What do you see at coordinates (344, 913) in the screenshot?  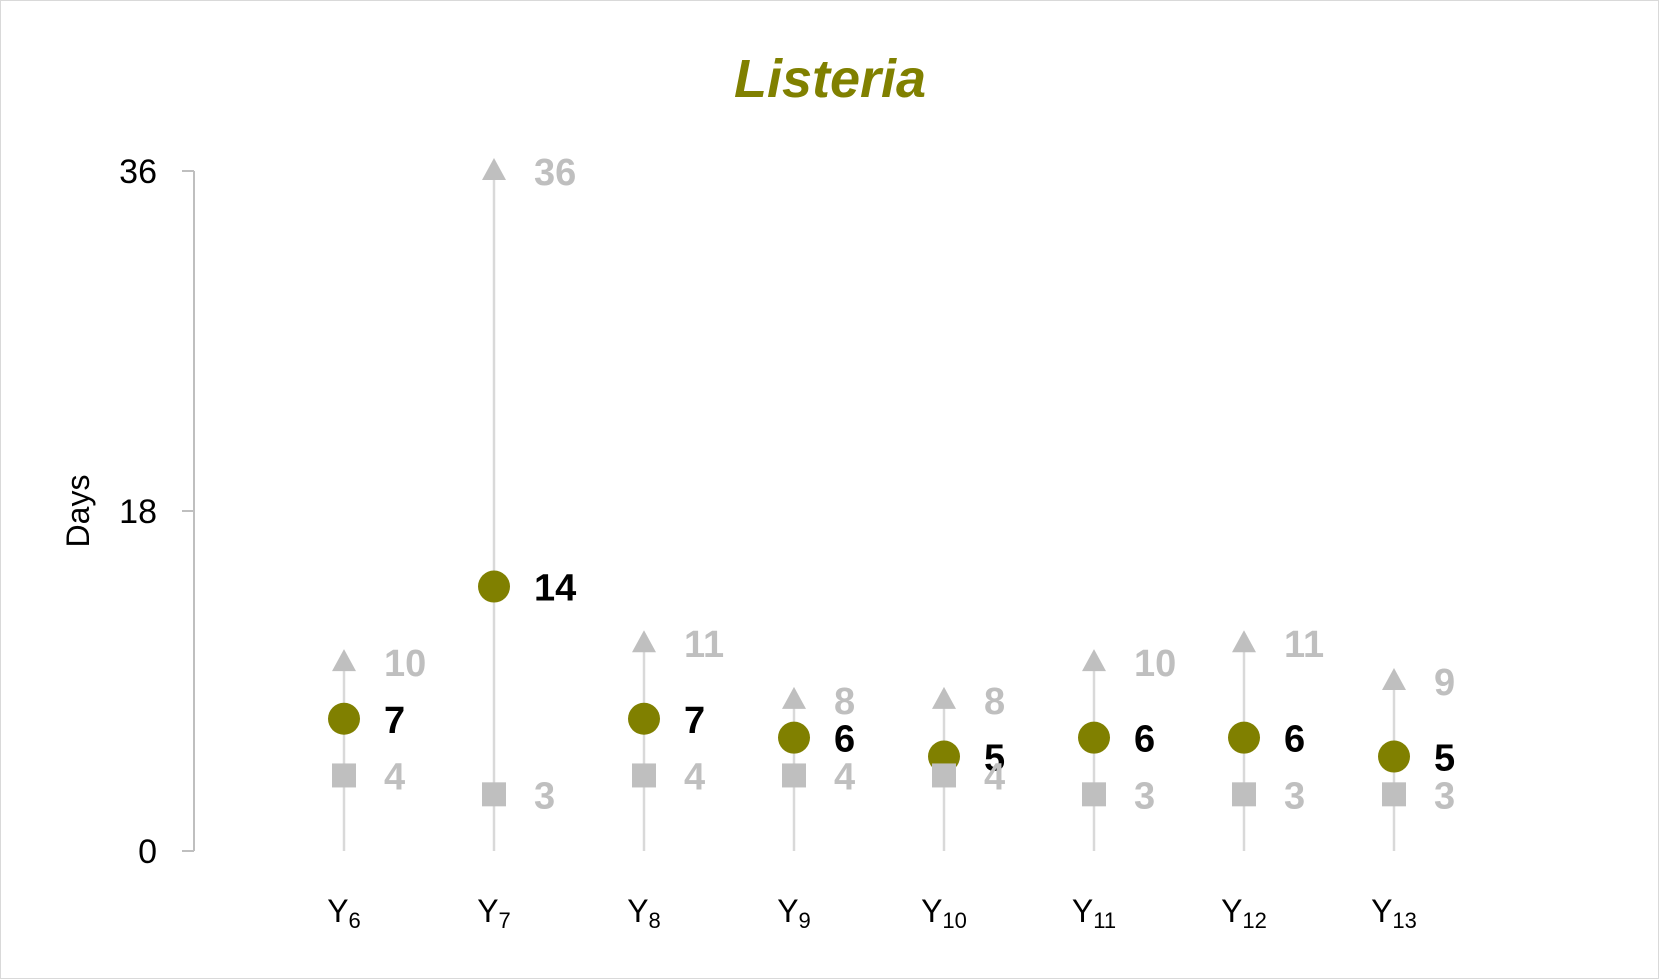 I see `x-tick-label: Y6` at bounding box center [344, 913].